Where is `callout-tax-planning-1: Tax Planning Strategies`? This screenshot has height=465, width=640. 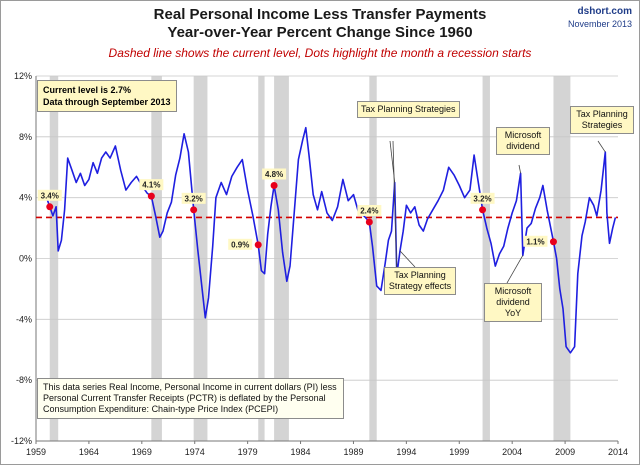
callout-tax-planning-1: Tax Planning Strategies is located at coordinates (408, 109).